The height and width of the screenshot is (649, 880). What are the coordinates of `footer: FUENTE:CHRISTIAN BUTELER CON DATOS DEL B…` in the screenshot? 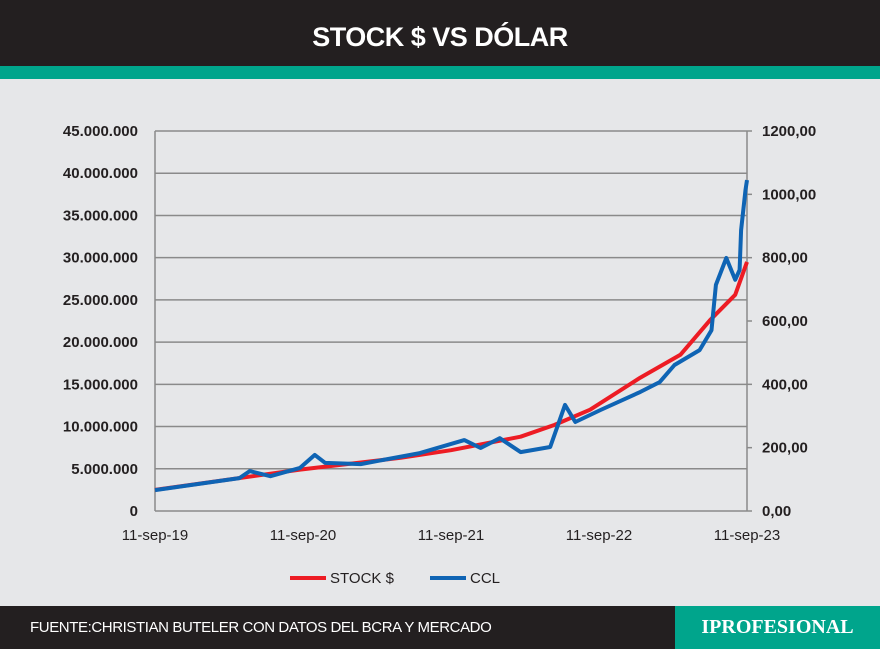 It's located at (440, 627).